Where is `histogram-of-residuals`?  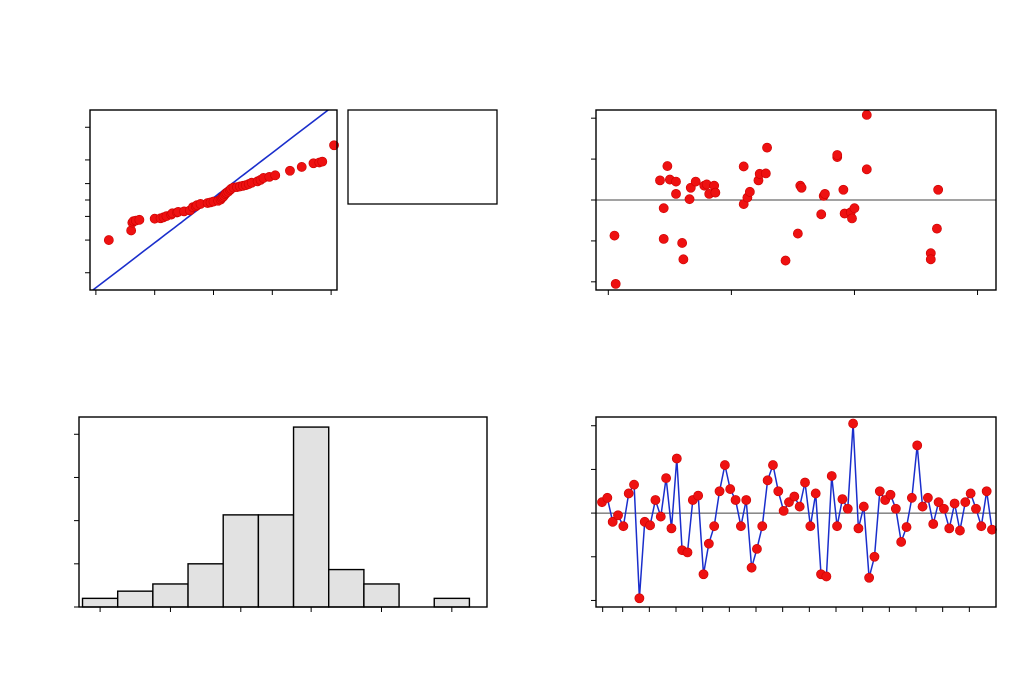 histogram-of-residuals is located at coordinates (281, 514).